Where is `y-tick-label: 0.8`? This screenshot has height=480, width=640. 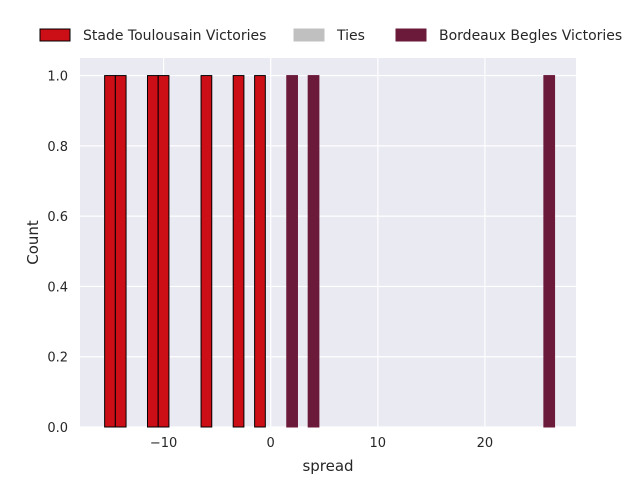 y-tick-label: 0.8 is located at coordinates (57, 147).